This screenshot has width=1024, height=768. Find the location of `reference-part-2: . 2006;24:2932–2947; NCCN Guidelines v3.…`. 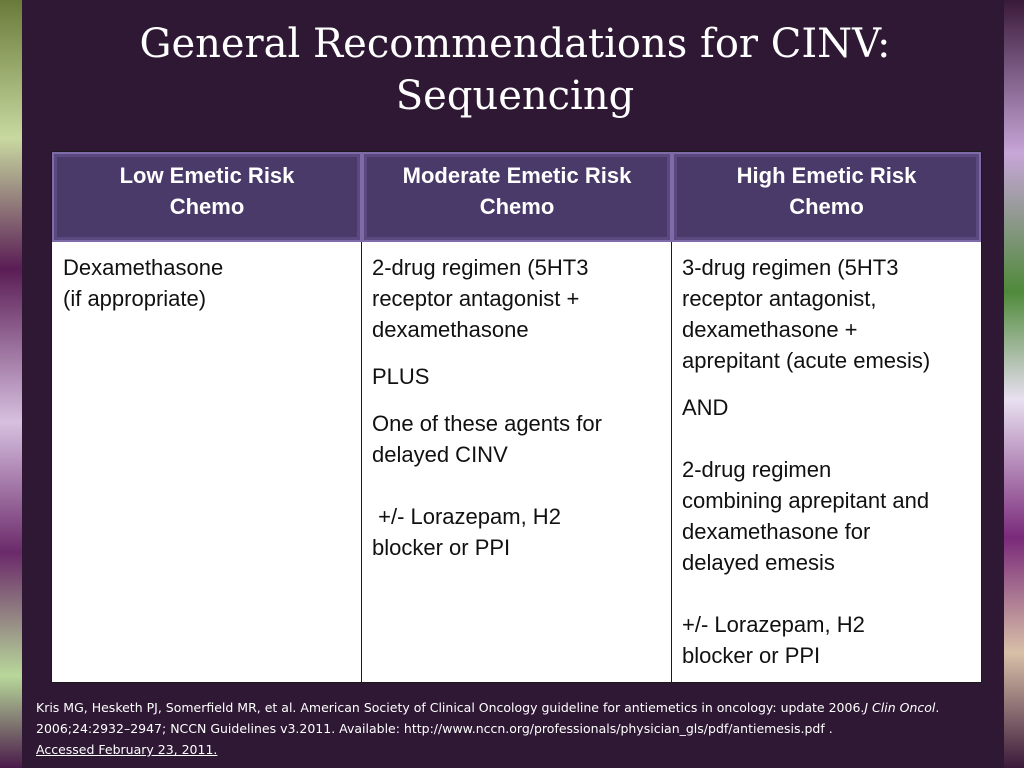

reference-part-2: . 2006;24:2932–2947; NCCN Guidelines v3.… is located at coordinates (488, 718).